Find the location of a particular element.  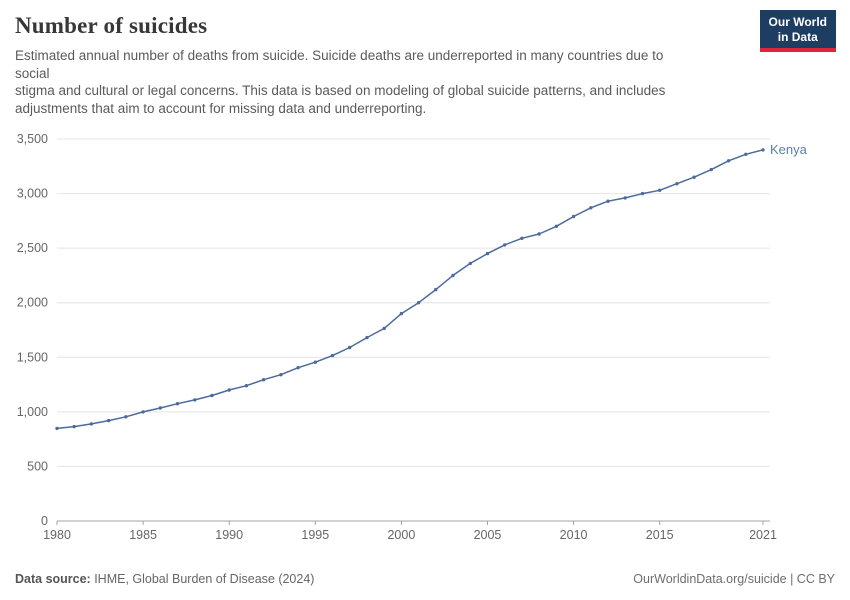

x-tick-label: 2015 is located at coordinates (660, 535).